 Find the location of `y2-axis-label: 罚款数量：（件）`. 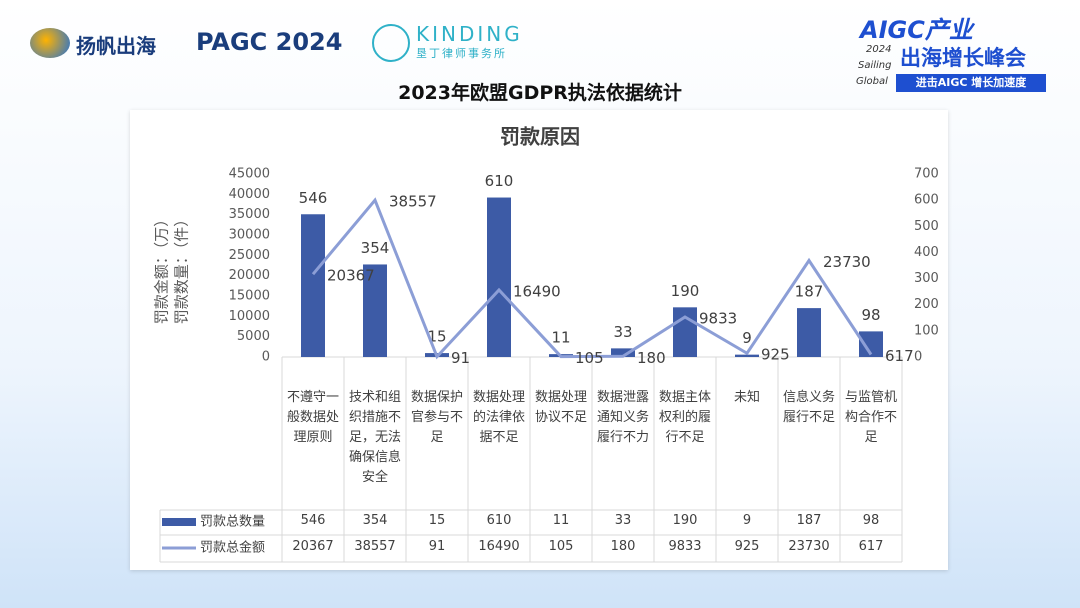

y2-axis-label: 罚款数量：（件） is located at coordinates (182, 268).